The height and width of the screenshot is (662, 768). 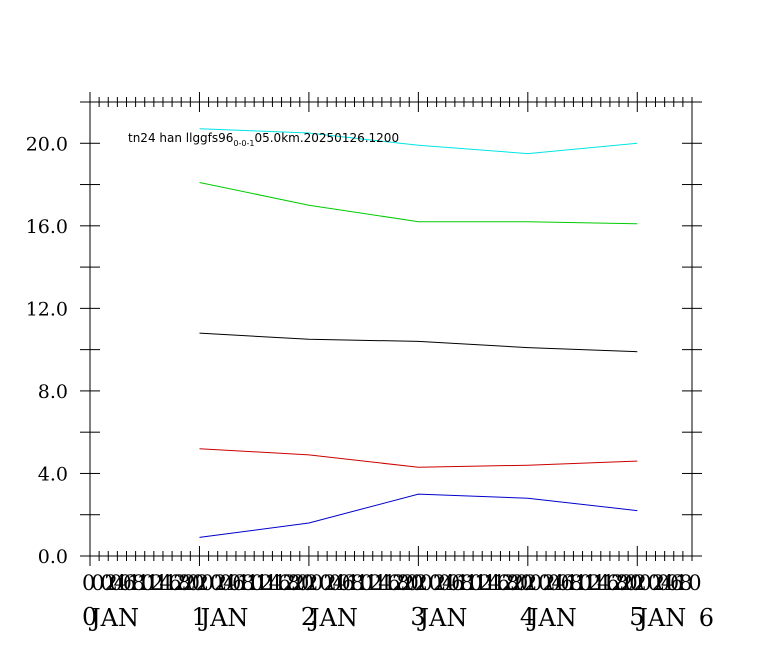 What do you see at coordinates (53, 474) in the screenshot?
I see `y-tick-label: 4.0` at bounding box center [53, 474].